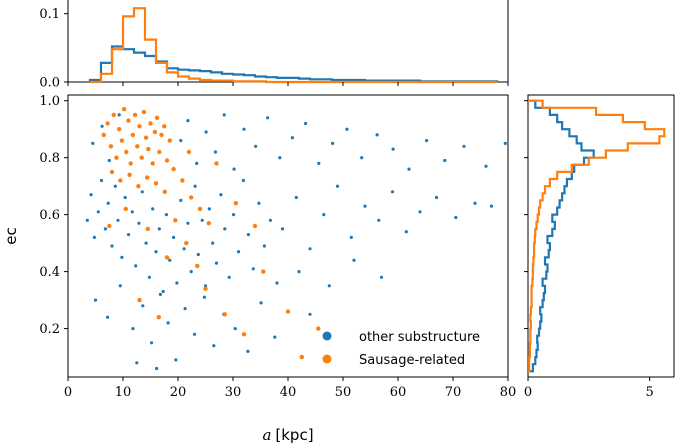 The height and width of the screenshot is (448, 685). I want to click on x-tick-label: 40, so click(288, 392).